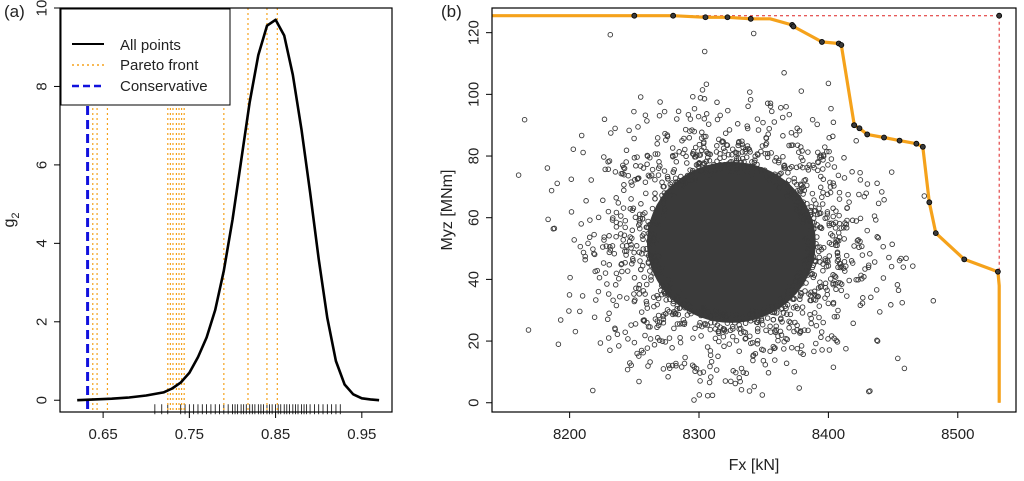 Image resolution: width=1024 pixels, height=481 pixels. I want to click on panel-a-legend: All points Pareto front Conservative, so click(145, 57).